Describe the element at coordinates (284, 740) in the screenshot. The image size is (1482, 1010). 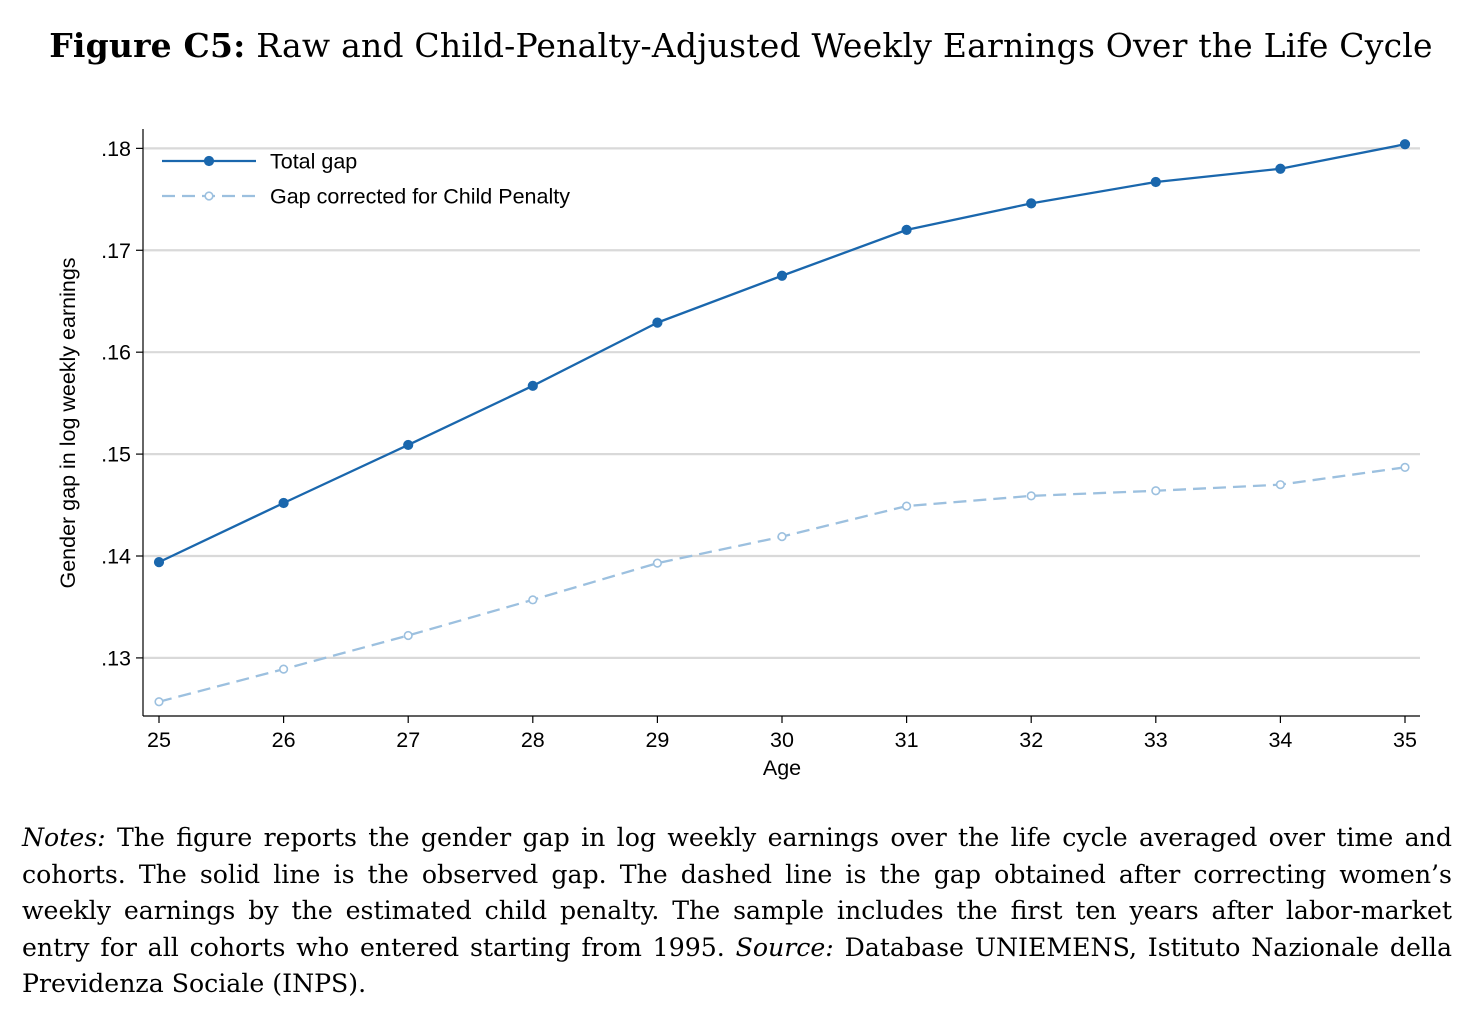
I see `x-tick-label: 26` at that location.